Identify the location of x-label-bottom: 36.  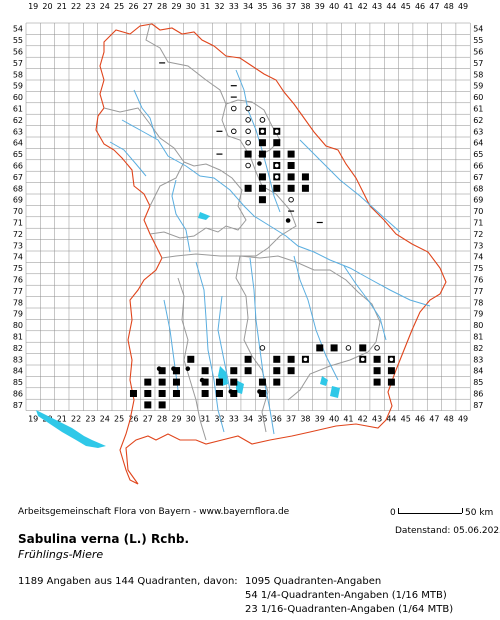
(277, 419).